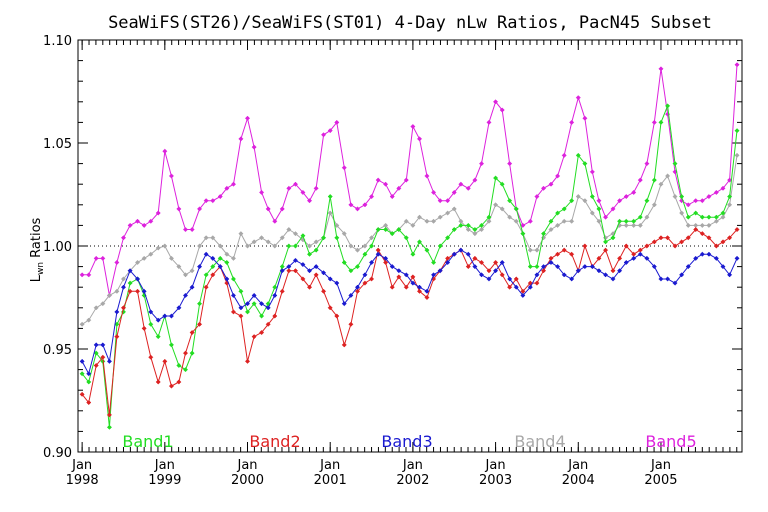  Describe the element at coordinates (274, 441) in the screenshot. I see `legend-band2: Band2` at that location.